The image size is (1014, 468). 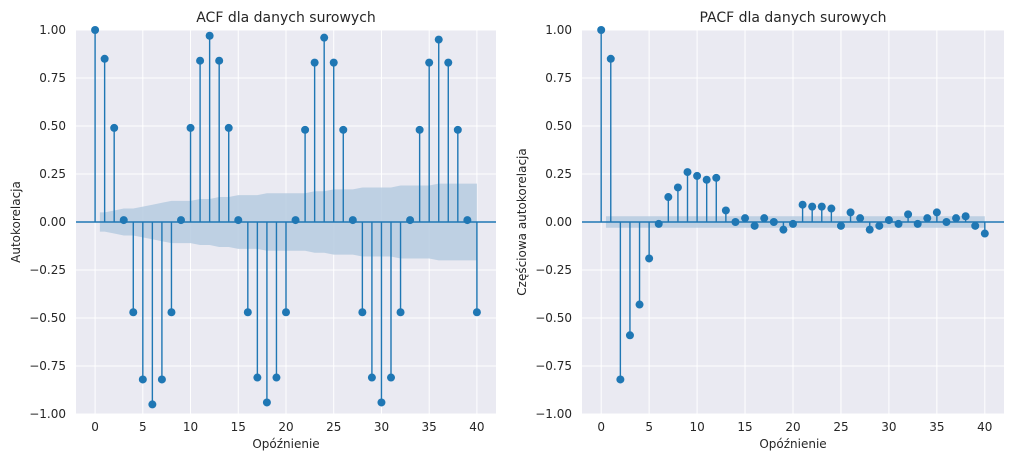 I want to click on acf-y-tick-label: −1.00, so click(x=47, y=414).